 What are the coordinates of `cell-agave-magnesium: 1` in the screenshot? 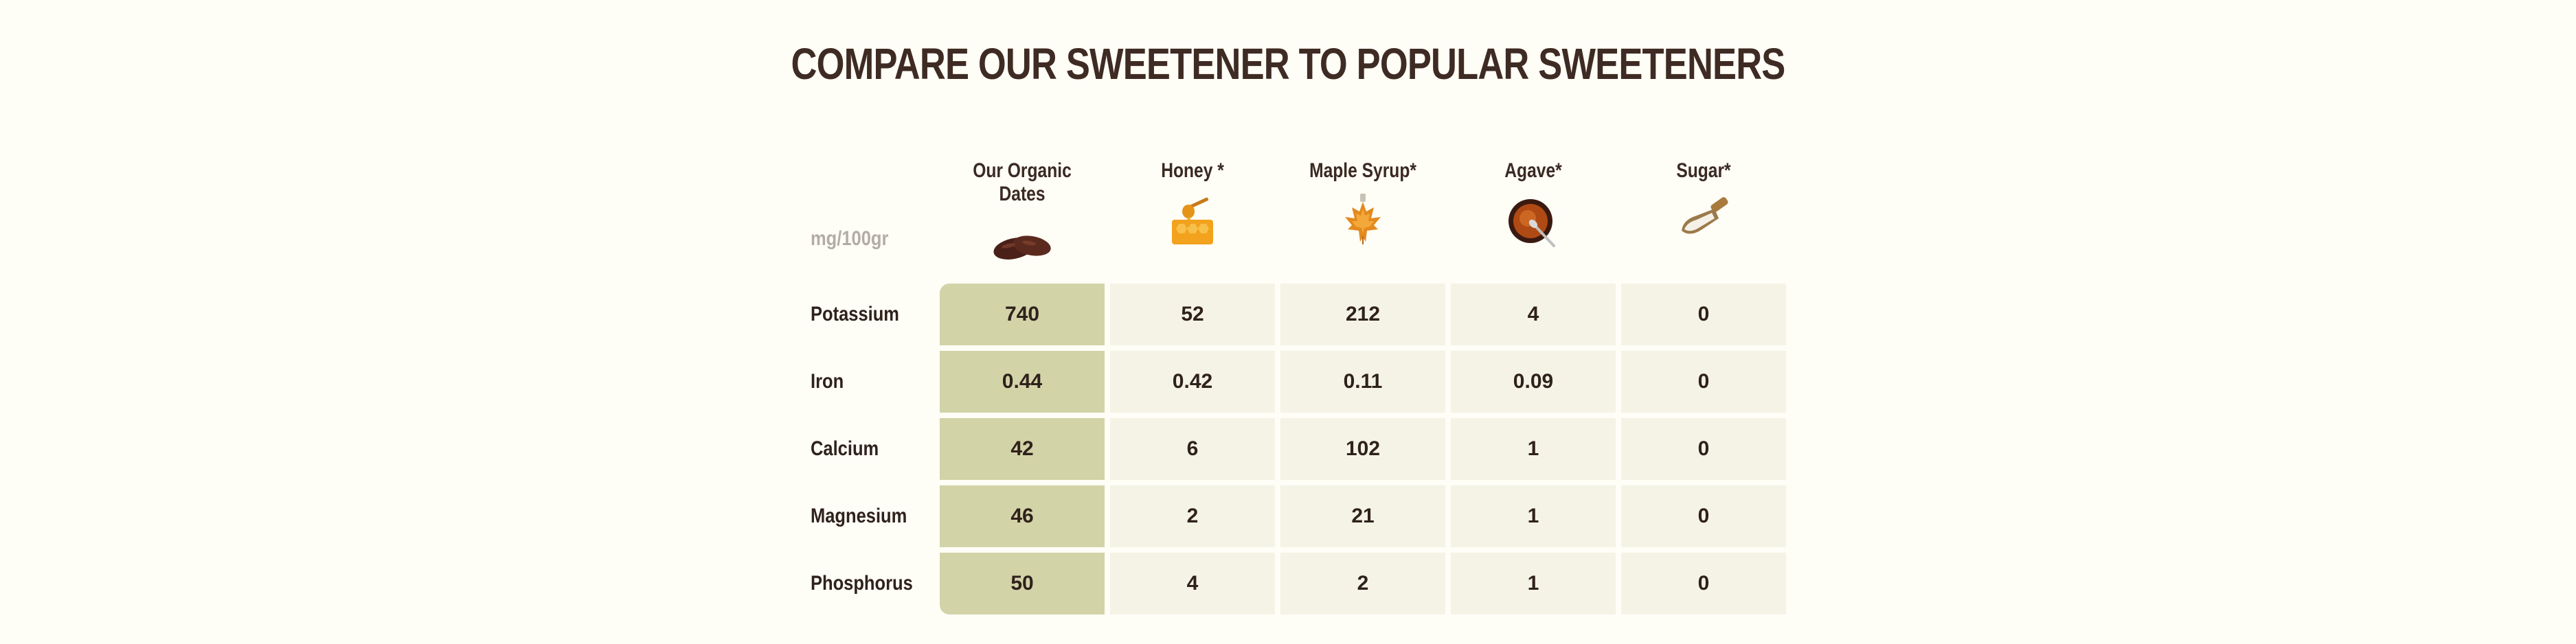 It's located at (1533, 516).